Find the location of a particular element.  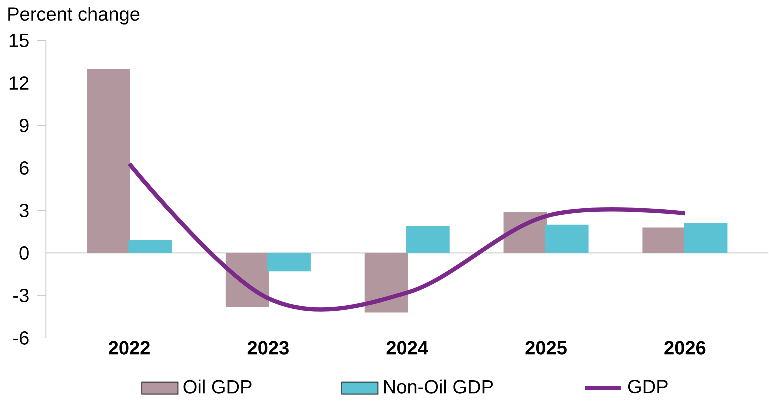

x-tick-label: 2026 is located at coordinates (685, 348).